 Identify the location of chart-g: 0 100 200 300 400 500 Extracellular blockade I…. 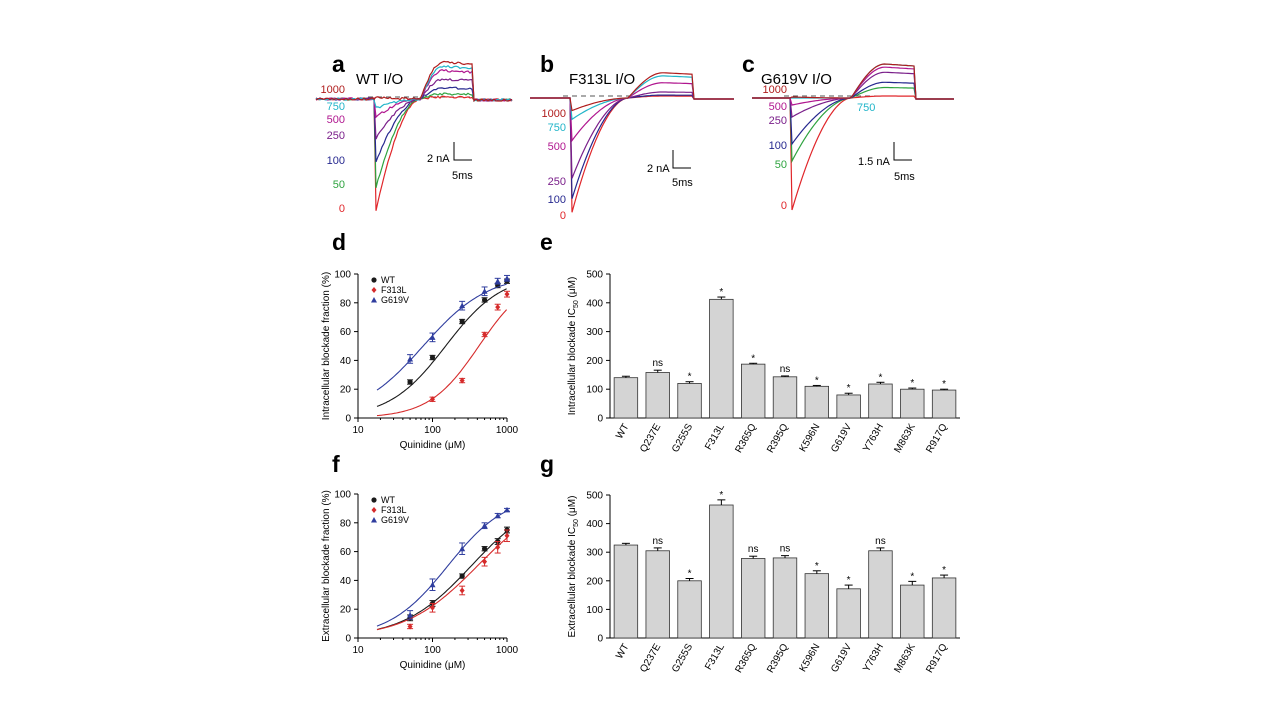
(763, 582).